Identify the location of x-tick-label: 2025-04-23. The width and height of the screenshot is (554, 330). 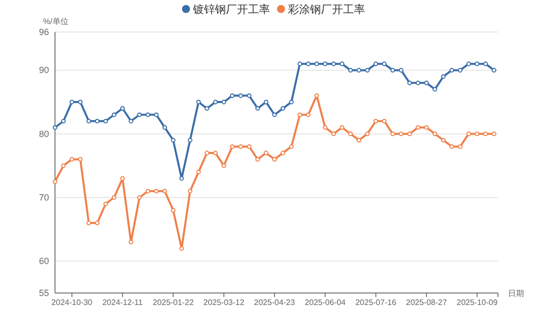
(275, 302).